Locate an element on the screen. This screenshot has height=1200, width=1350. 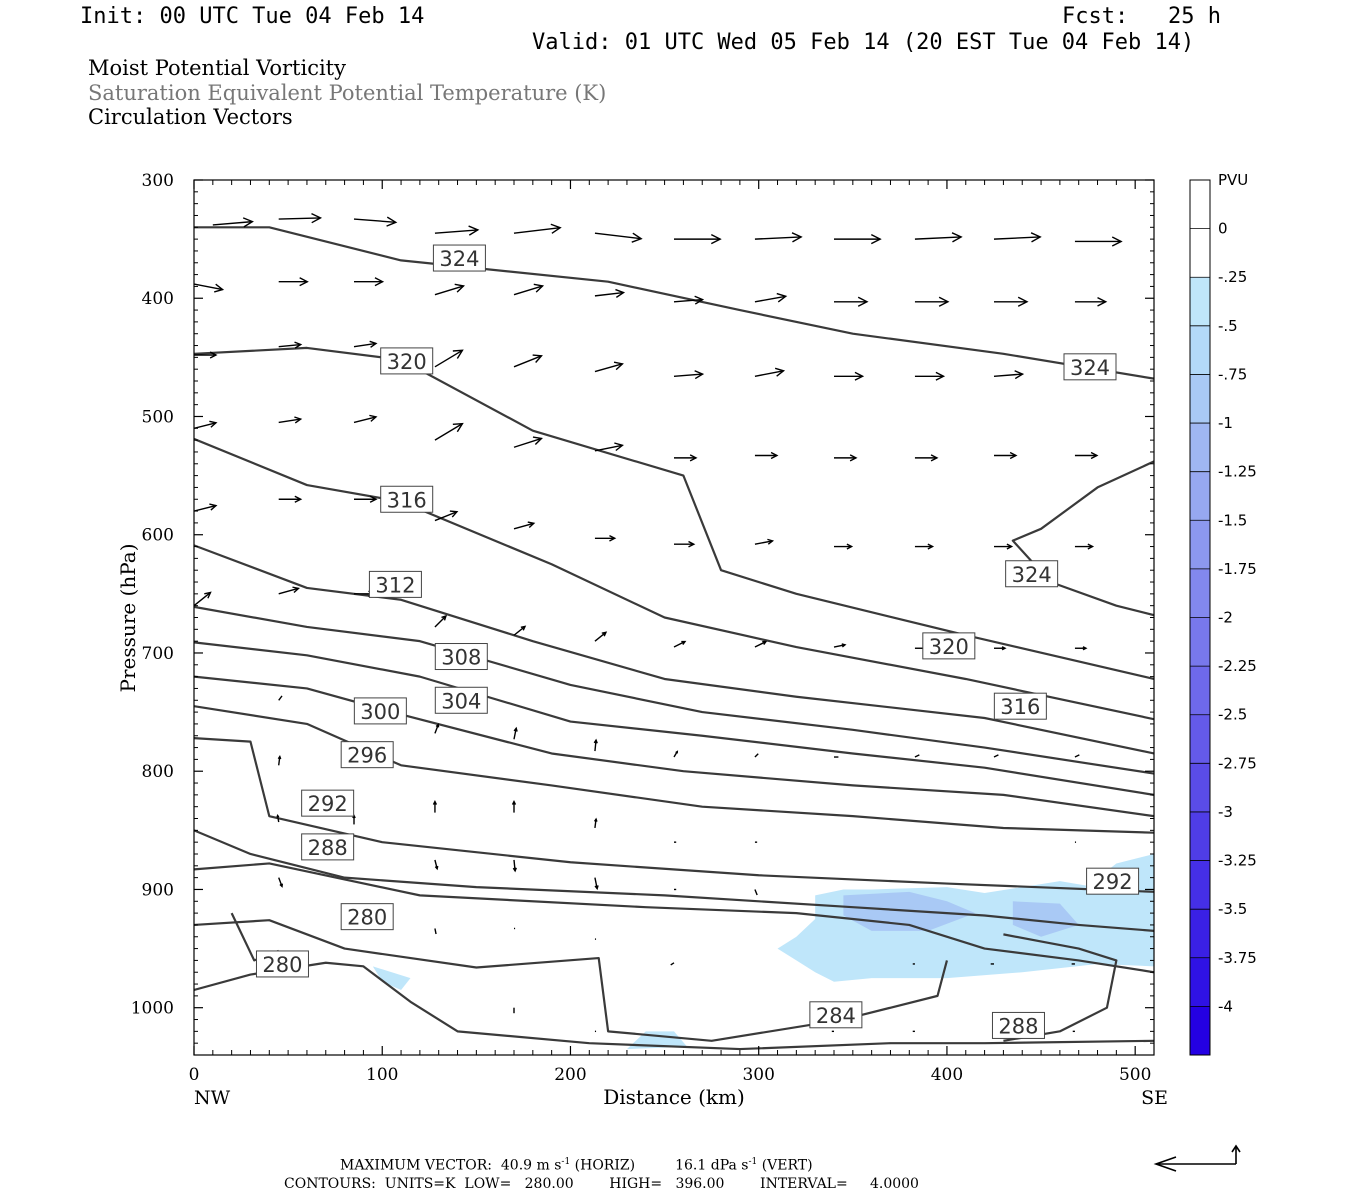
svg-text: 312 is located at coordinates (395, 585).